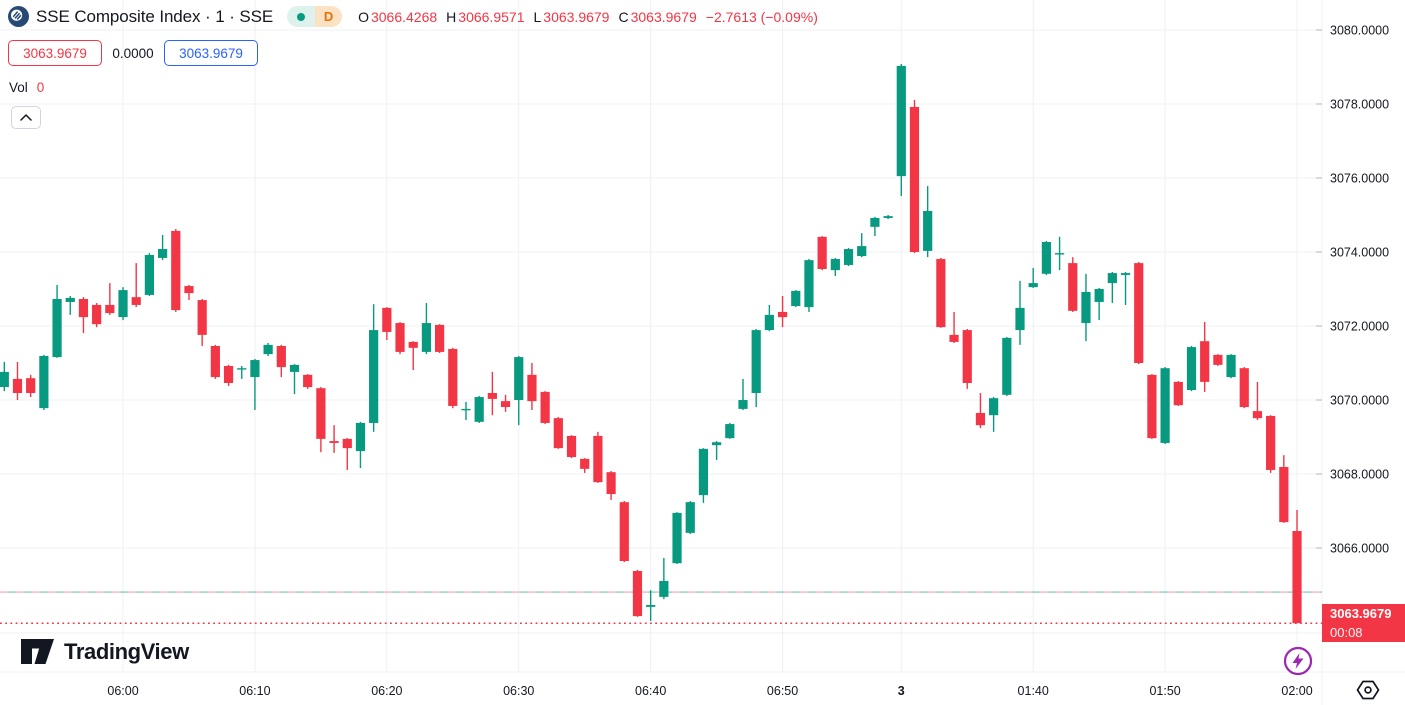  I want to click on low-label: L, so click(537, 16).